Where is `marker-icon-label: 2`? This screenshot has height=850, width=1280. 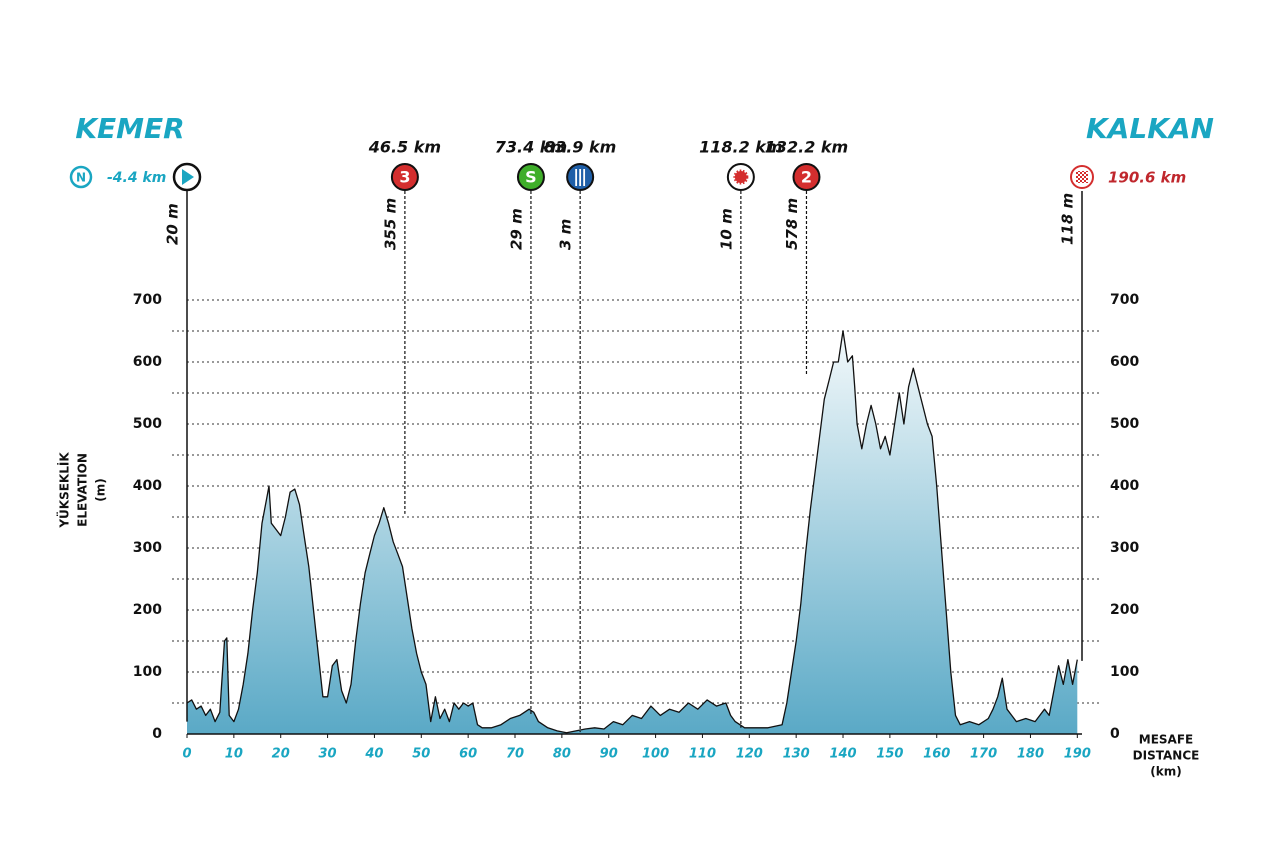
marker-icon-label: 2 is located at coordinates (806, 177).